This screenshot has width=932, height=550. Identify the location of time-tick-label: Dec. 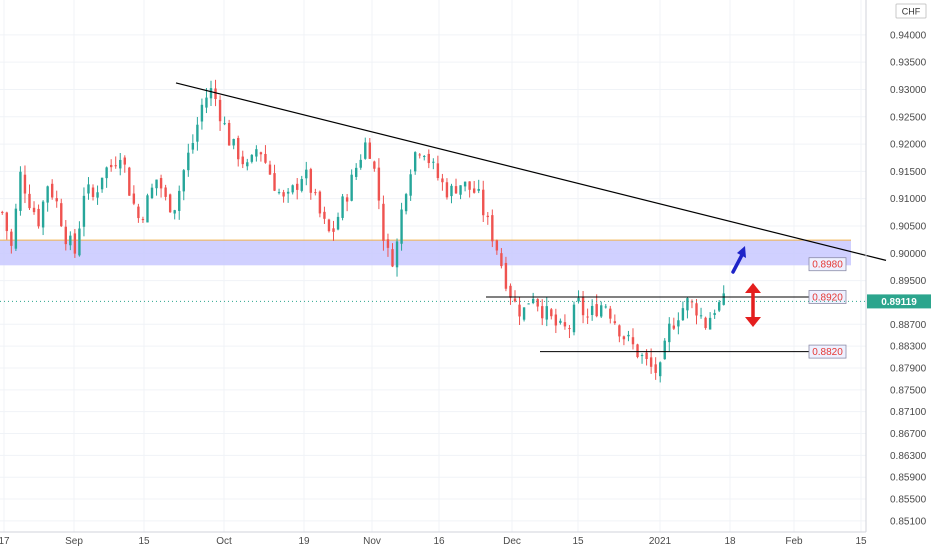
(512, 541).